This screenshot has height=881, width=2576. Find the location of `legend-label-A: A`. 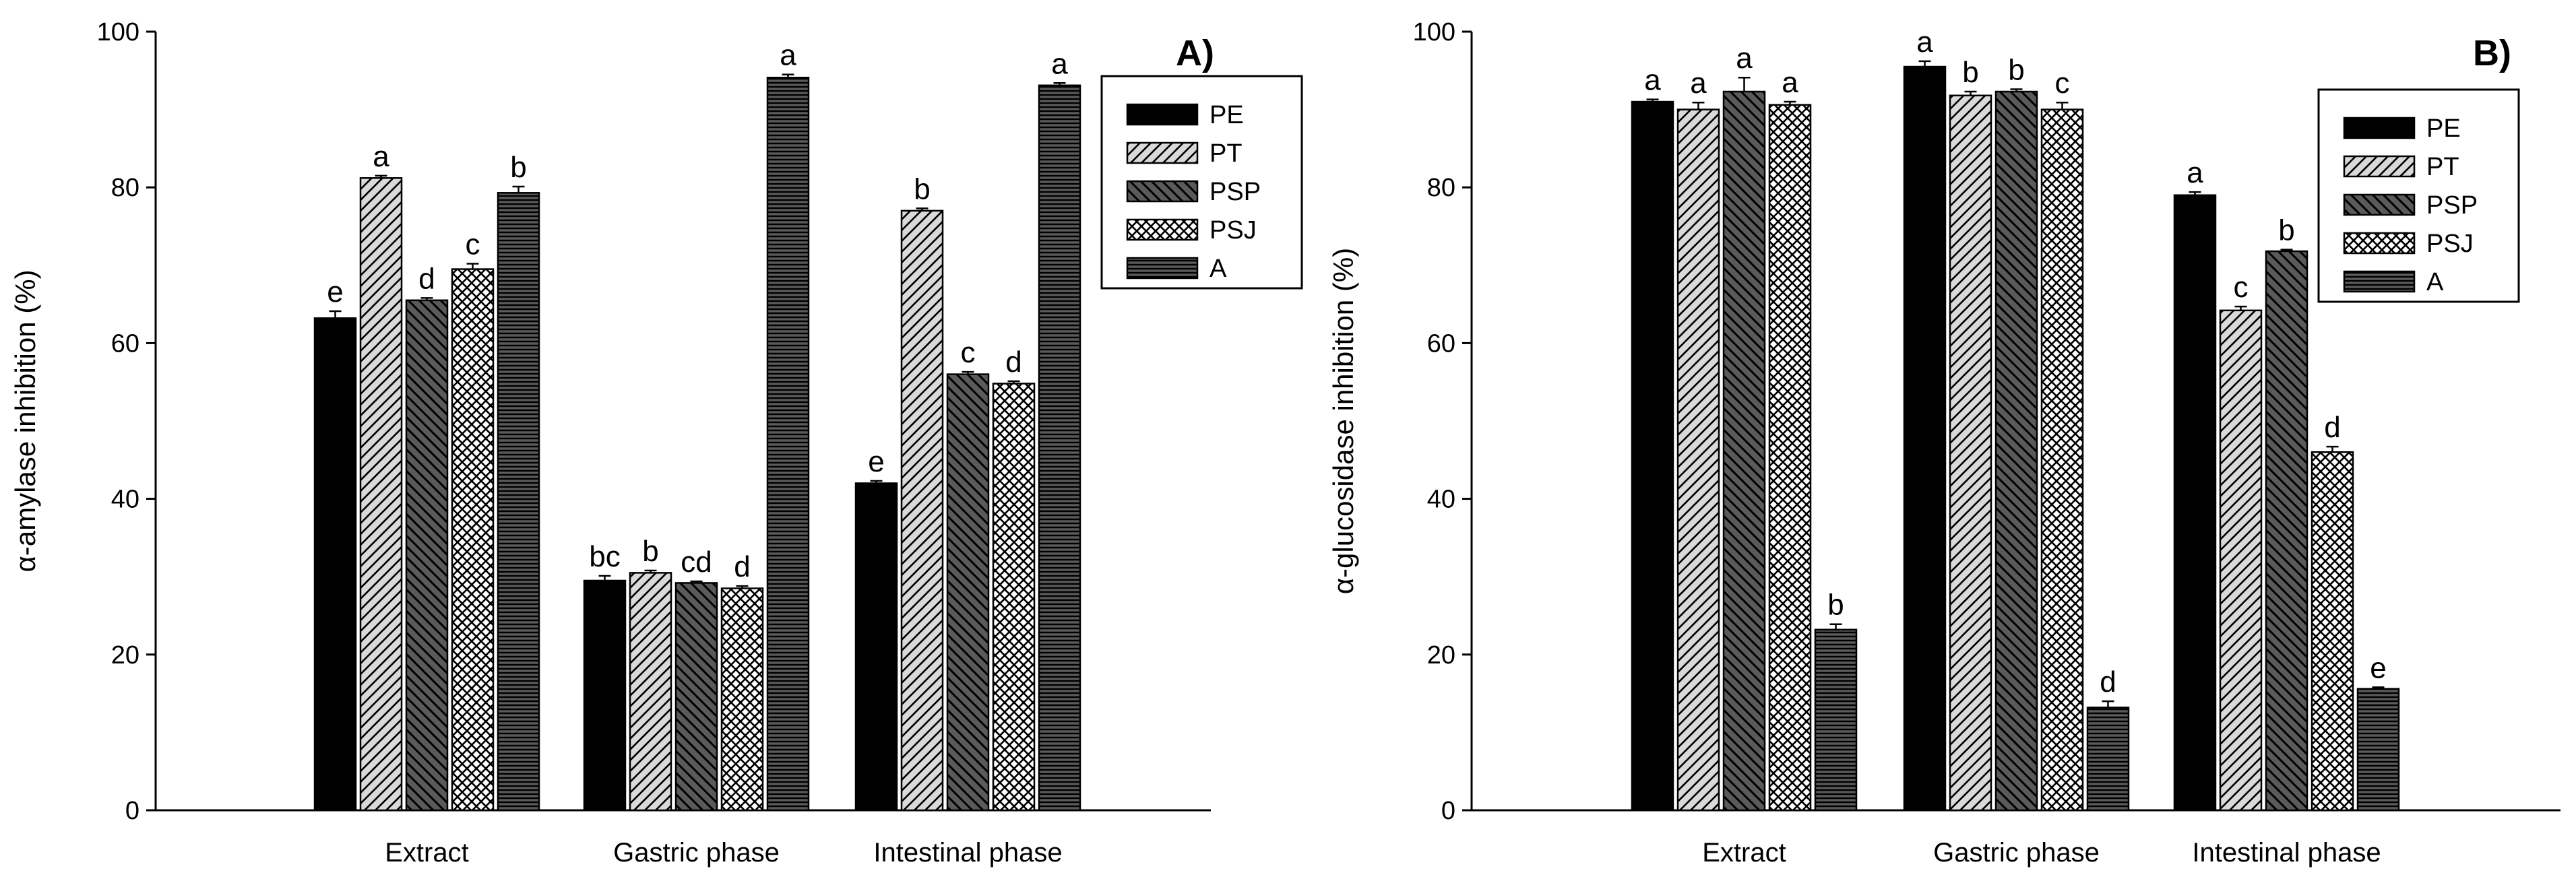

legend-label-A: A is located at coordinates (2435, 282).